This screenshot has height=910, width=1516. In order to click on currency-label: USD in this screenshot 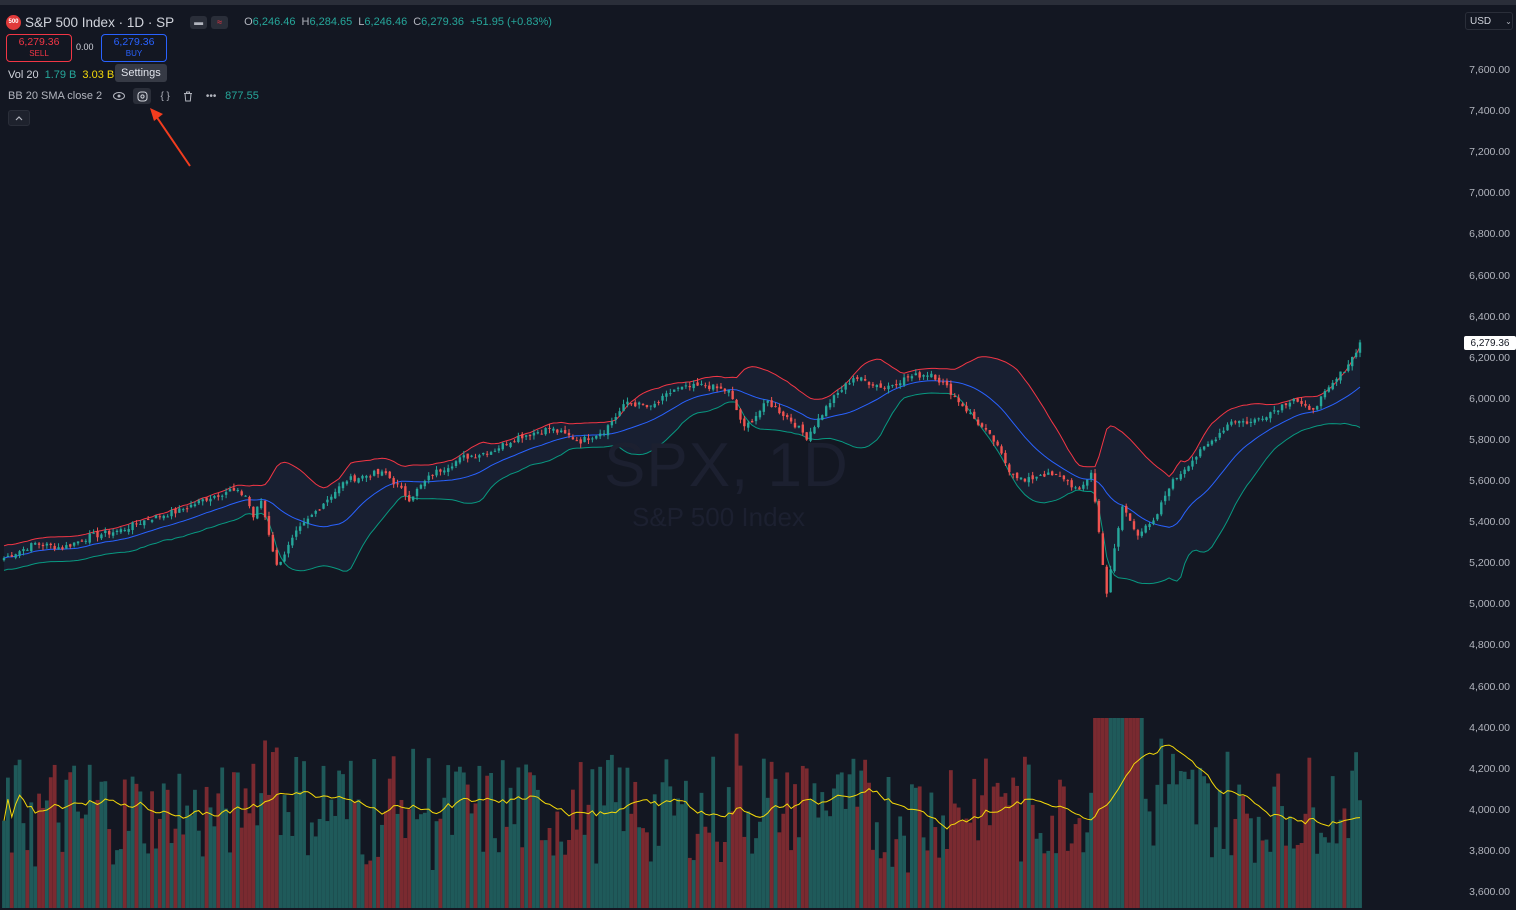, I will do `click(1481, 21)`.